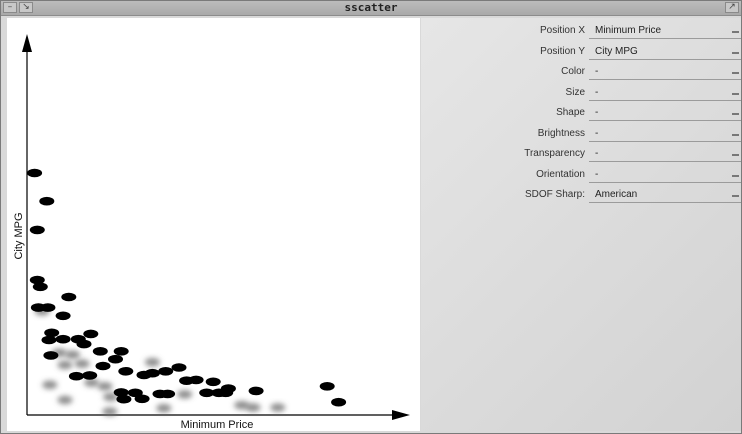  What do you see at coordinates (401, 415) in the screenshot?
I see `x-axis-arrow` at bounding box center [401, 415].